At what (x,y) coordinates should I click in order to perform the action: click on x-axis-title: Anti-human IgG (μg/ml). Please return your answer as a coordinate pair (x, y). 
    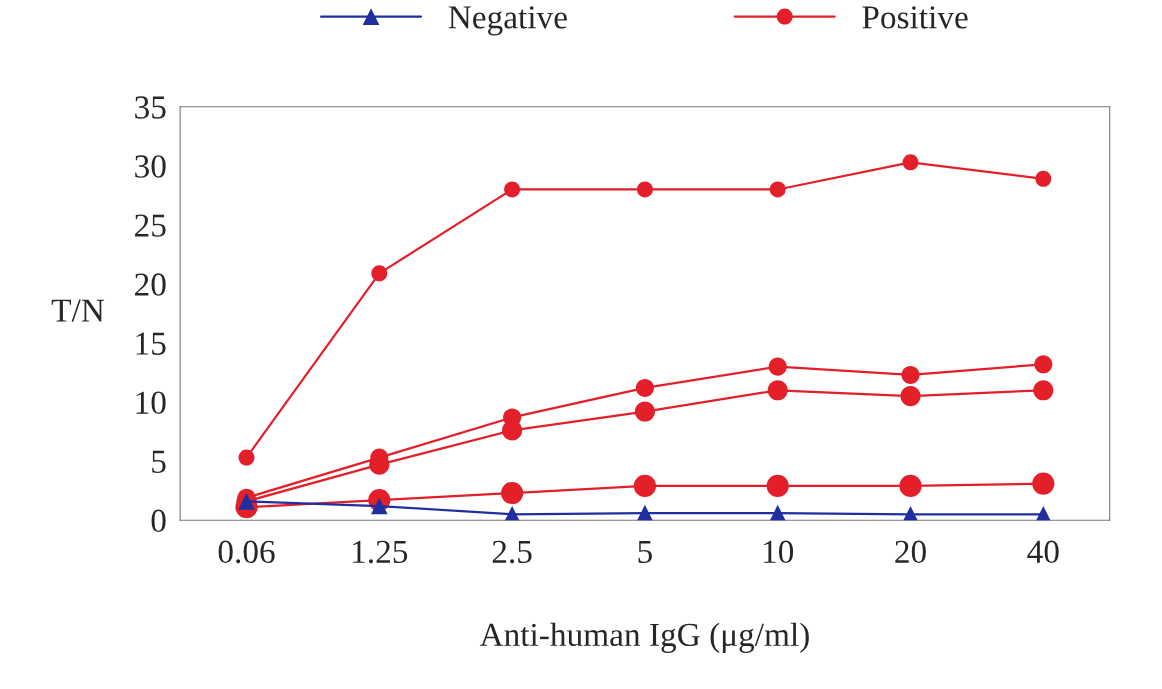
    Looking at the image, I should click on (644, 637).